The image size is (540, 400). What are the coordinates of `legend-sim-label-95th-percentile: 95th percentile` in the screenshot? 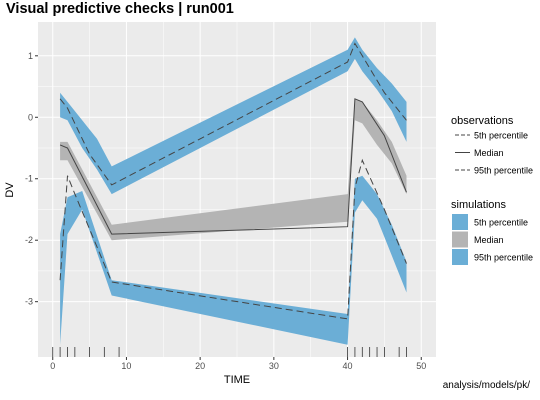 It's located at (503, 258).